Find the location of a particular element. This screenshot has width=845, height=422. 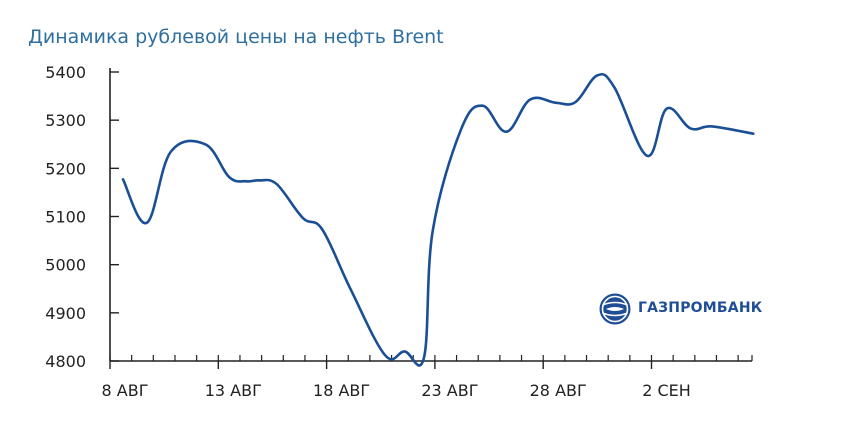

y-tick-label: 5000 is located at coordinates (65, 265).